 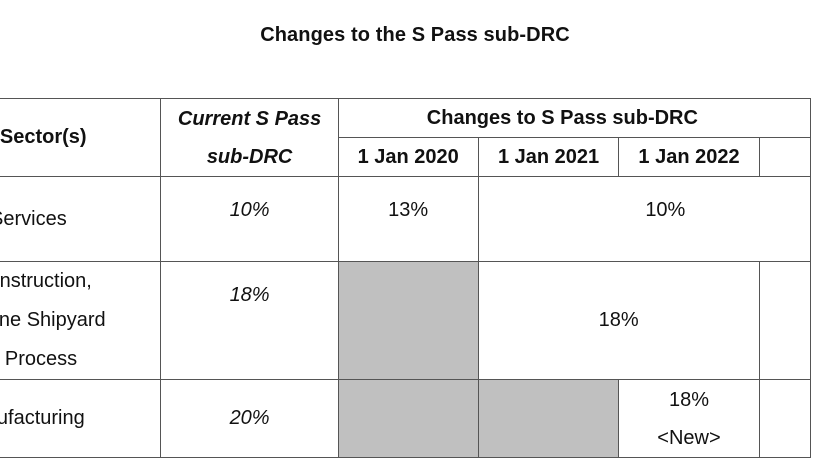 What do you see at coordinates (415, 35) in the screenshot?
I see `page-title: Changes to the S Pass sub-DRC` at bounding box center [415, 35].